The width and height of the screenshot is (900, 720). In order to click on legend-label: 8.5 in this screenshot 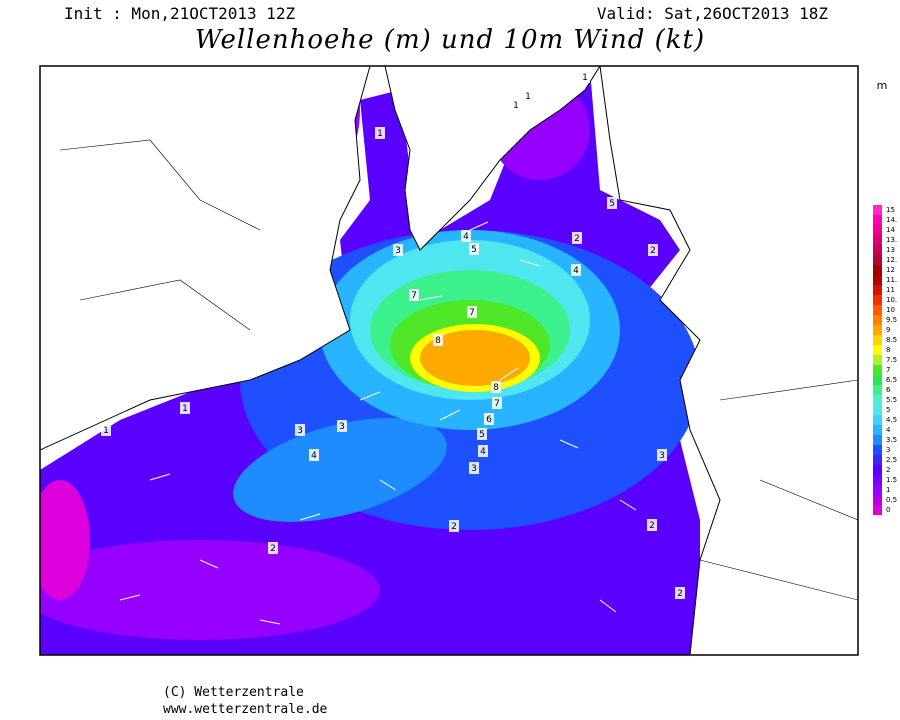, I will do `click(891, 340)`.